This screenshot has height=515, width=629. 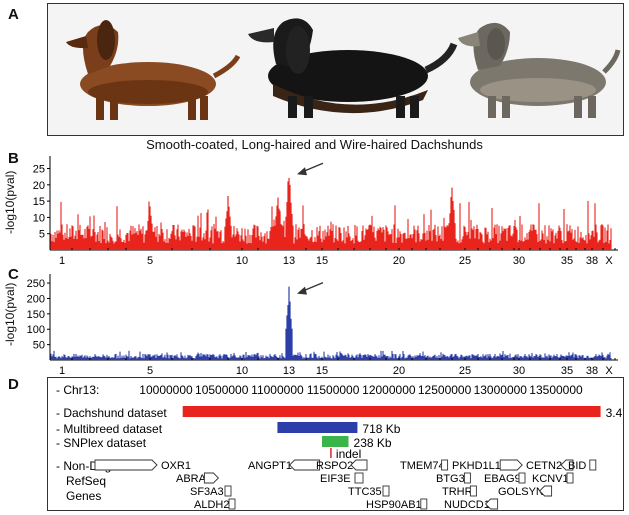 What do you see at coordinates (334, 466) in the screenshot?
I see `gene-label: RSPO2` at bounding box center [334, 466].